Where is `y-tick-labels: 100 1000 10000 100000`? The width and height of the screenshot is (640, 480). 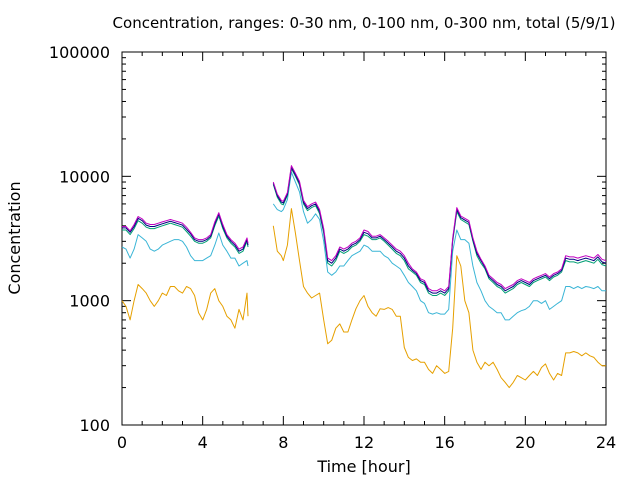 y-tick-labels: 100 1000 10000 100000 is located at coordinates (79, 239).